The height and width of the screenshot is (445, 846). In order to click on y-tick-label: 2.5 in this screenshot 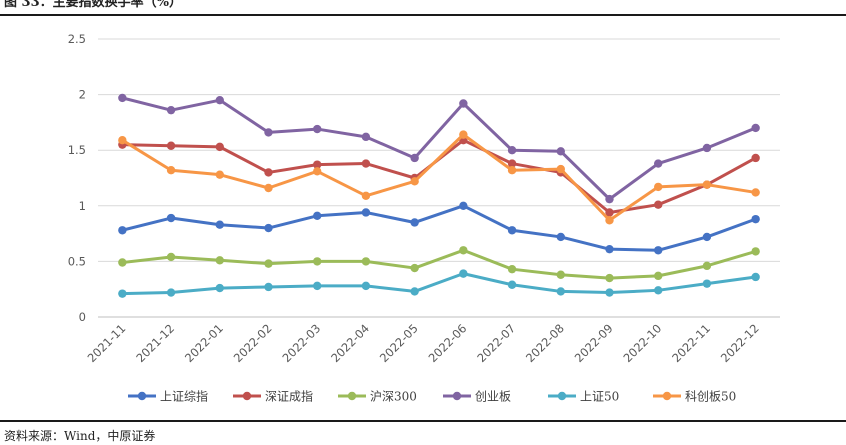, I will do `click(77, 39)`.